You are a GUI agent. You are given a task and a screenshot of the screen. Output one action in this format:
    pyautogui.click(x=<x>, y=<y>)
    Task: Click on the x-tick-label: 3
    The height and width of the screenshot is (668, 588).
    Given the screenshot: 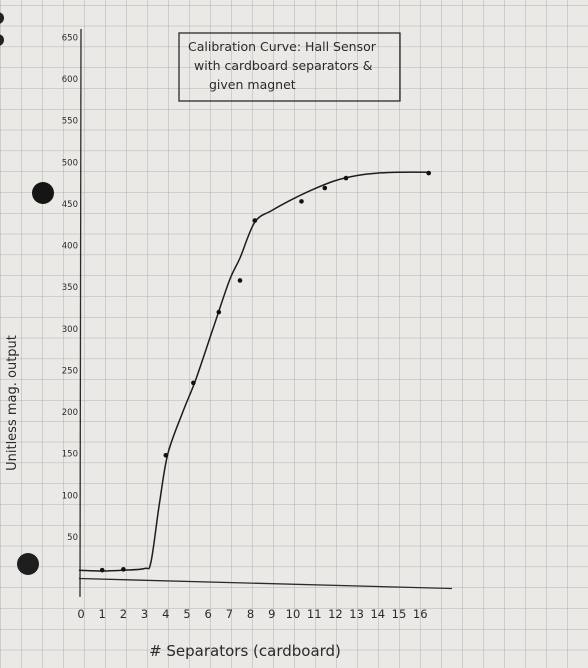 What is the action you would take?
    pyautogui.click(x=144, y=614)
    